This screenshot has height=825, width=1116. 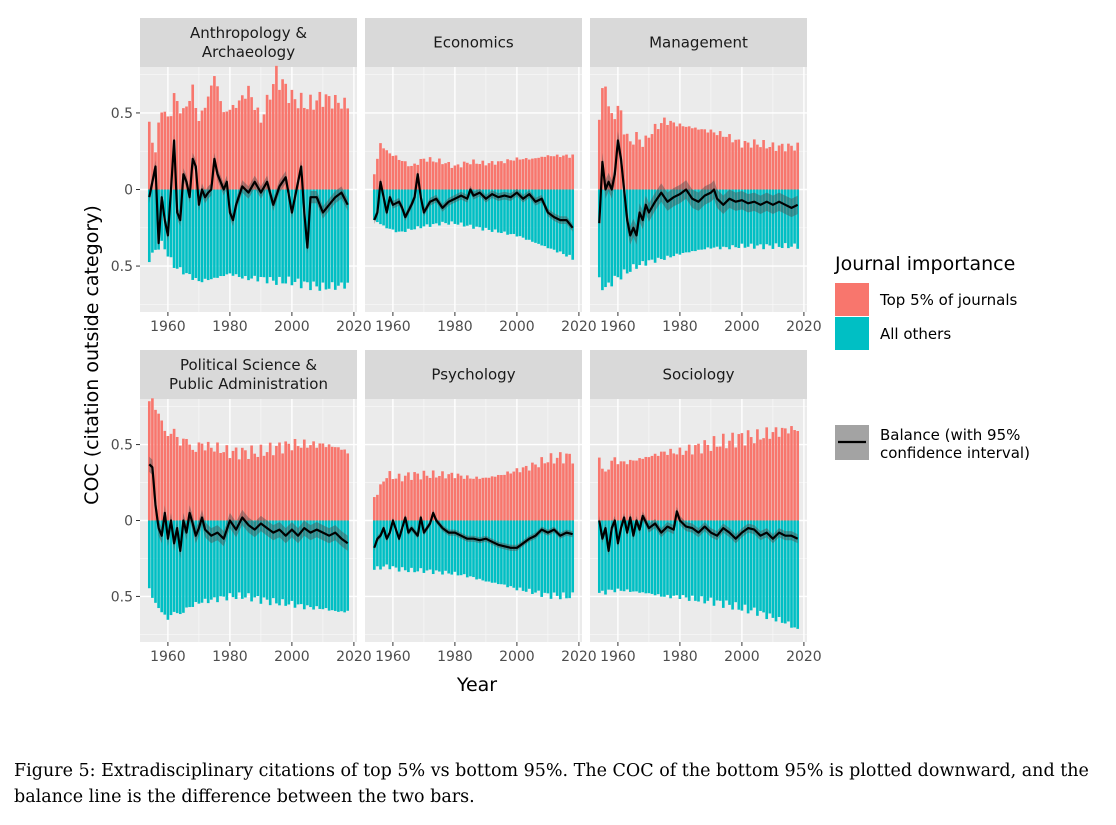 What do you see at coordinates (950, 435) in the screenshot?
I see `legend-label: Balance (with 95%` at bounding box center [950, 435].